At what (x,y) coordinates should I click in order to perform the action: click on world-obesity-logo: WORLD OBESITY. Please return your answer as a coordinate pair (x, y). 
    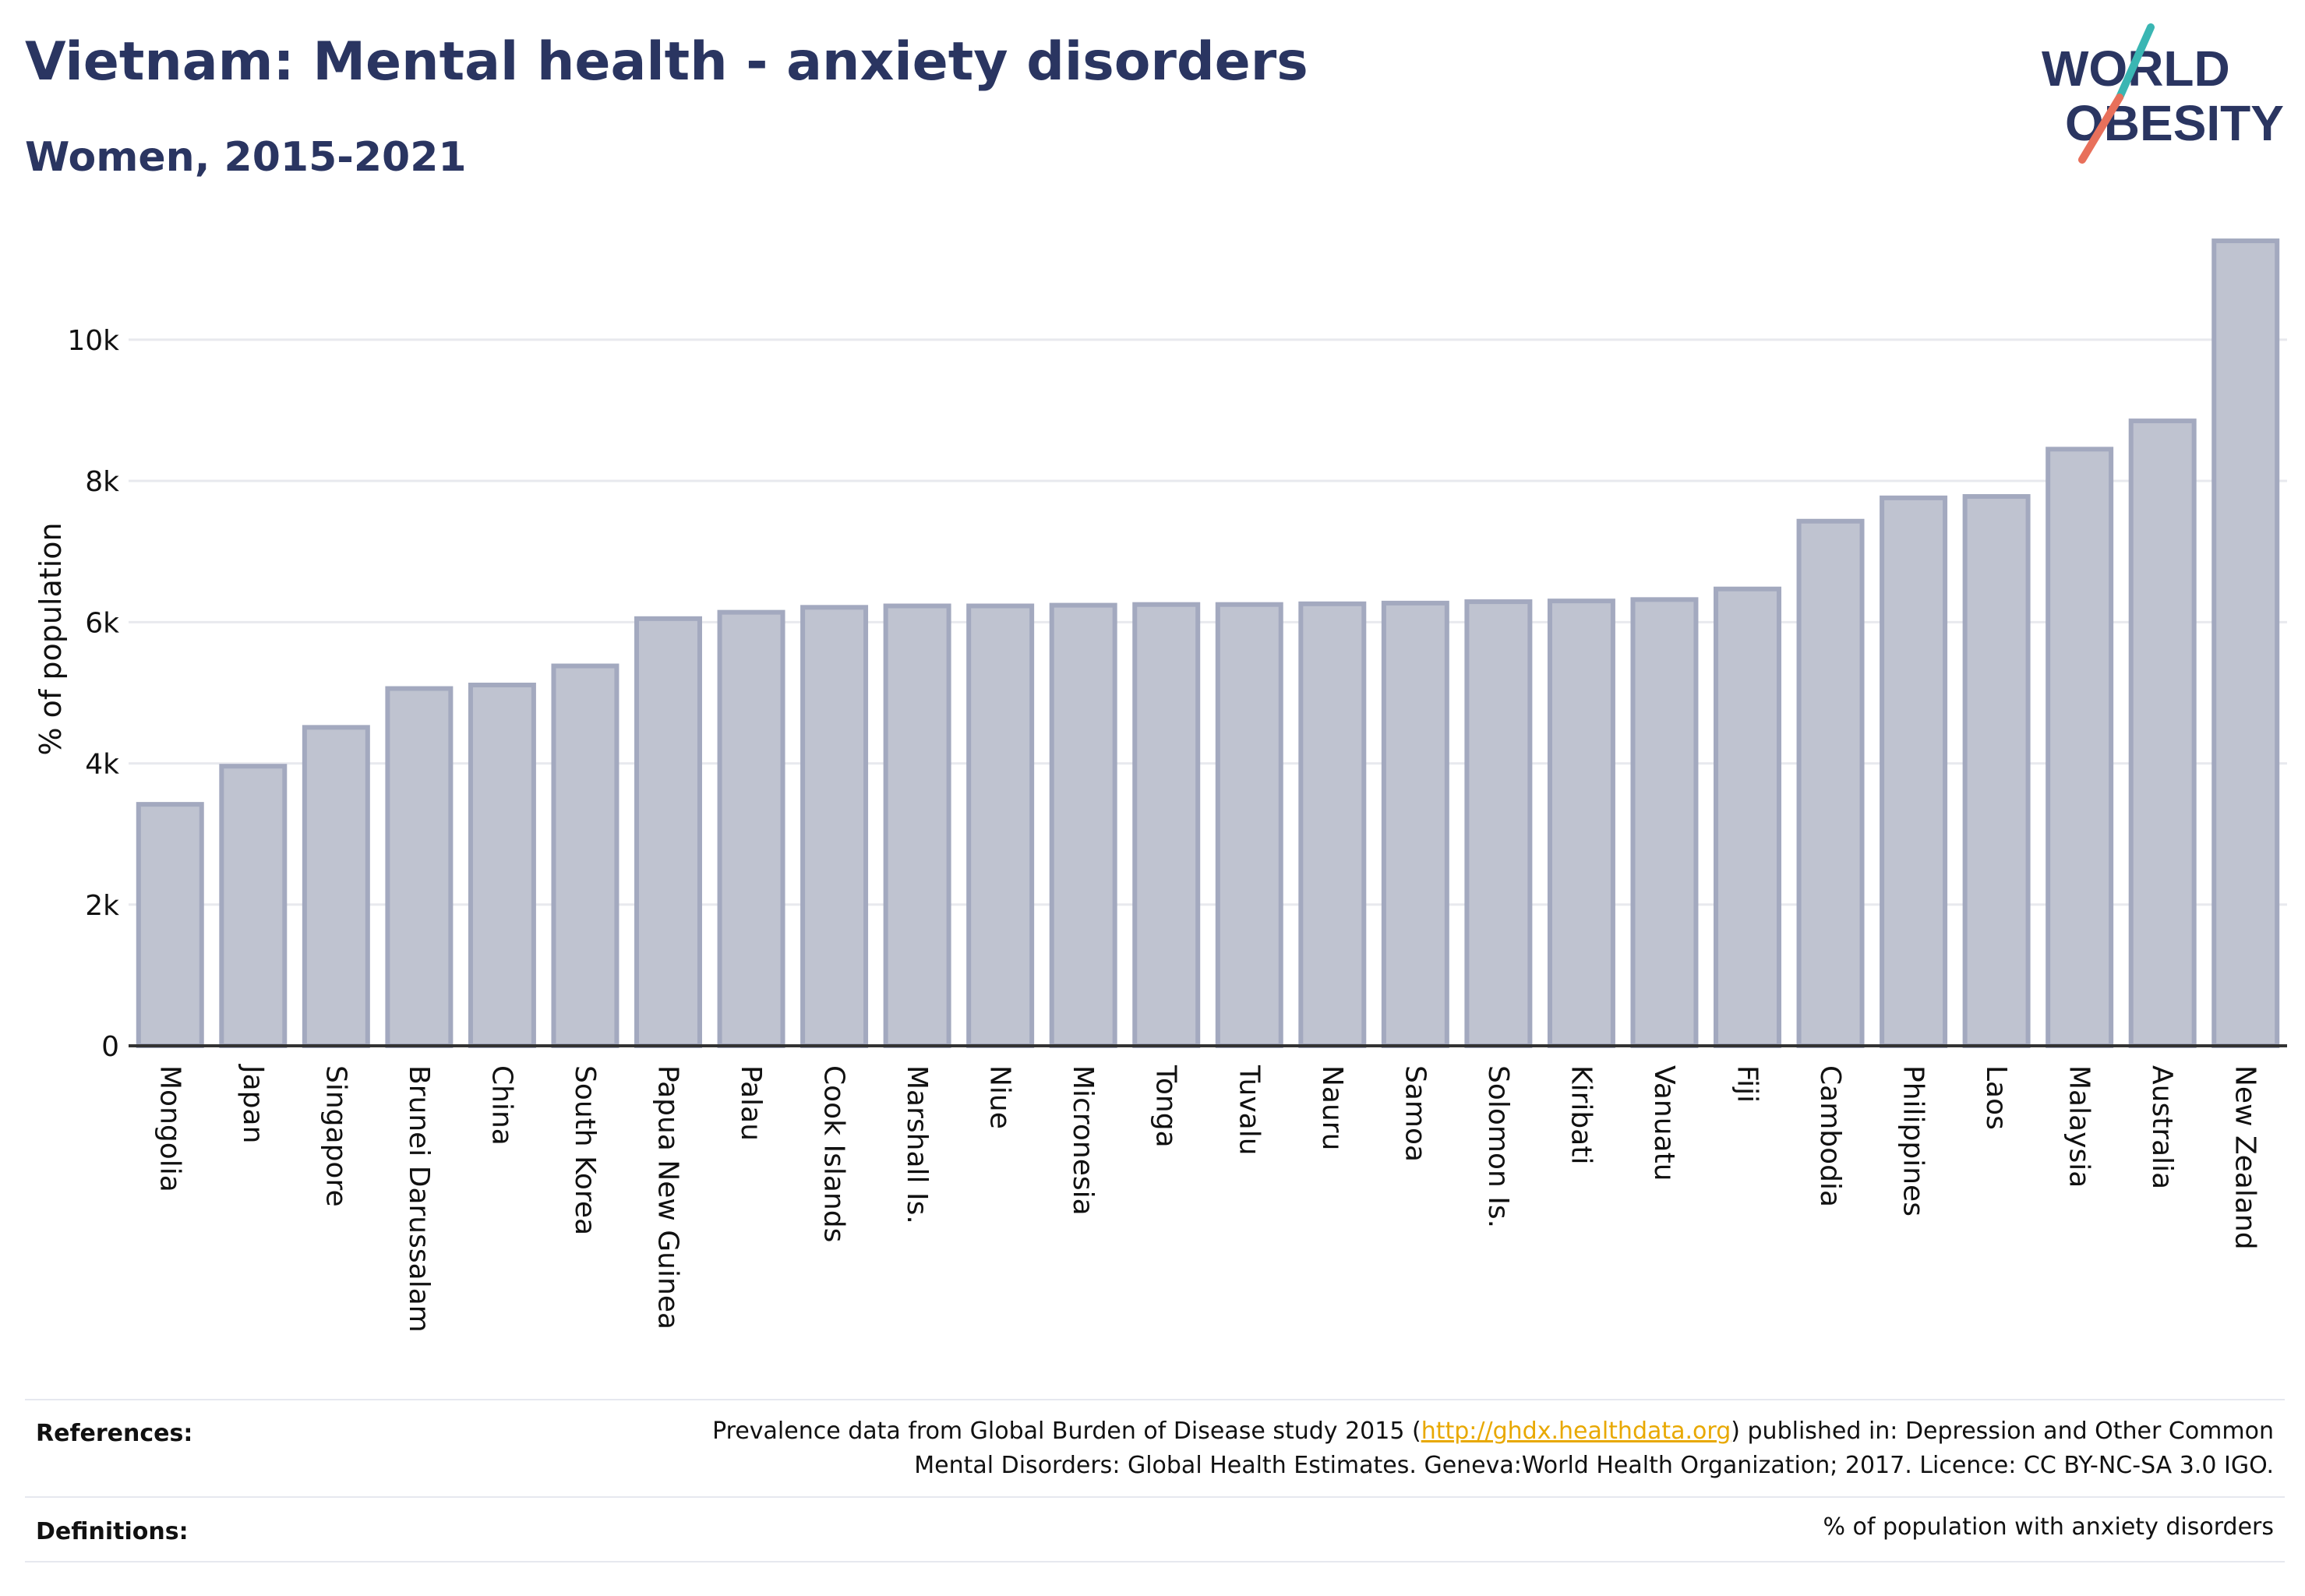
    Looking at the image, I should click on (2163, 93).